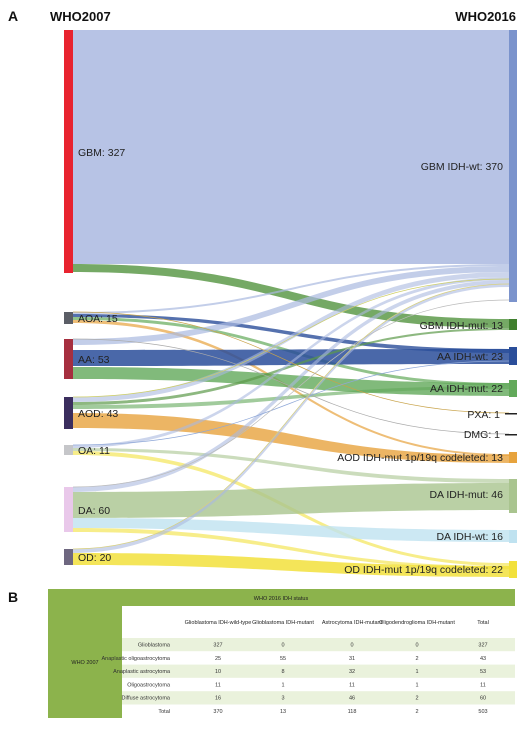 This screenshot has width=521, height=749. What do you see at coordinates (482, 712) in the screenshot?
I see `table-cell: 503` at bounding box center [482, 712].